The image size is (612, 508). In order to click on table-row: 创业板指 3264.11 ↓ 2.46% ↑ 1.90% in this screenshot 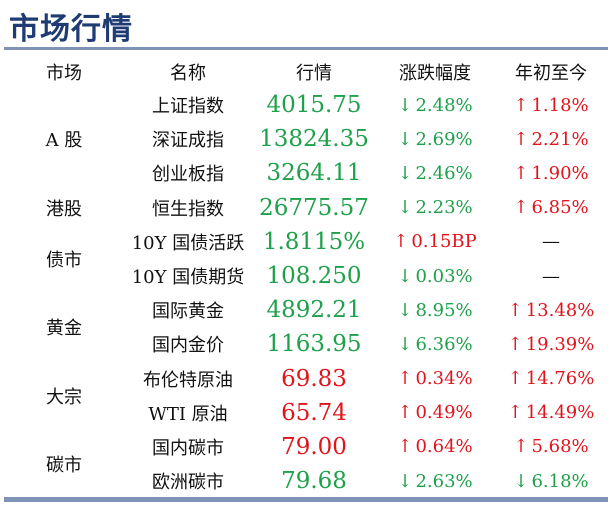, I will do `click(306, 173)`.